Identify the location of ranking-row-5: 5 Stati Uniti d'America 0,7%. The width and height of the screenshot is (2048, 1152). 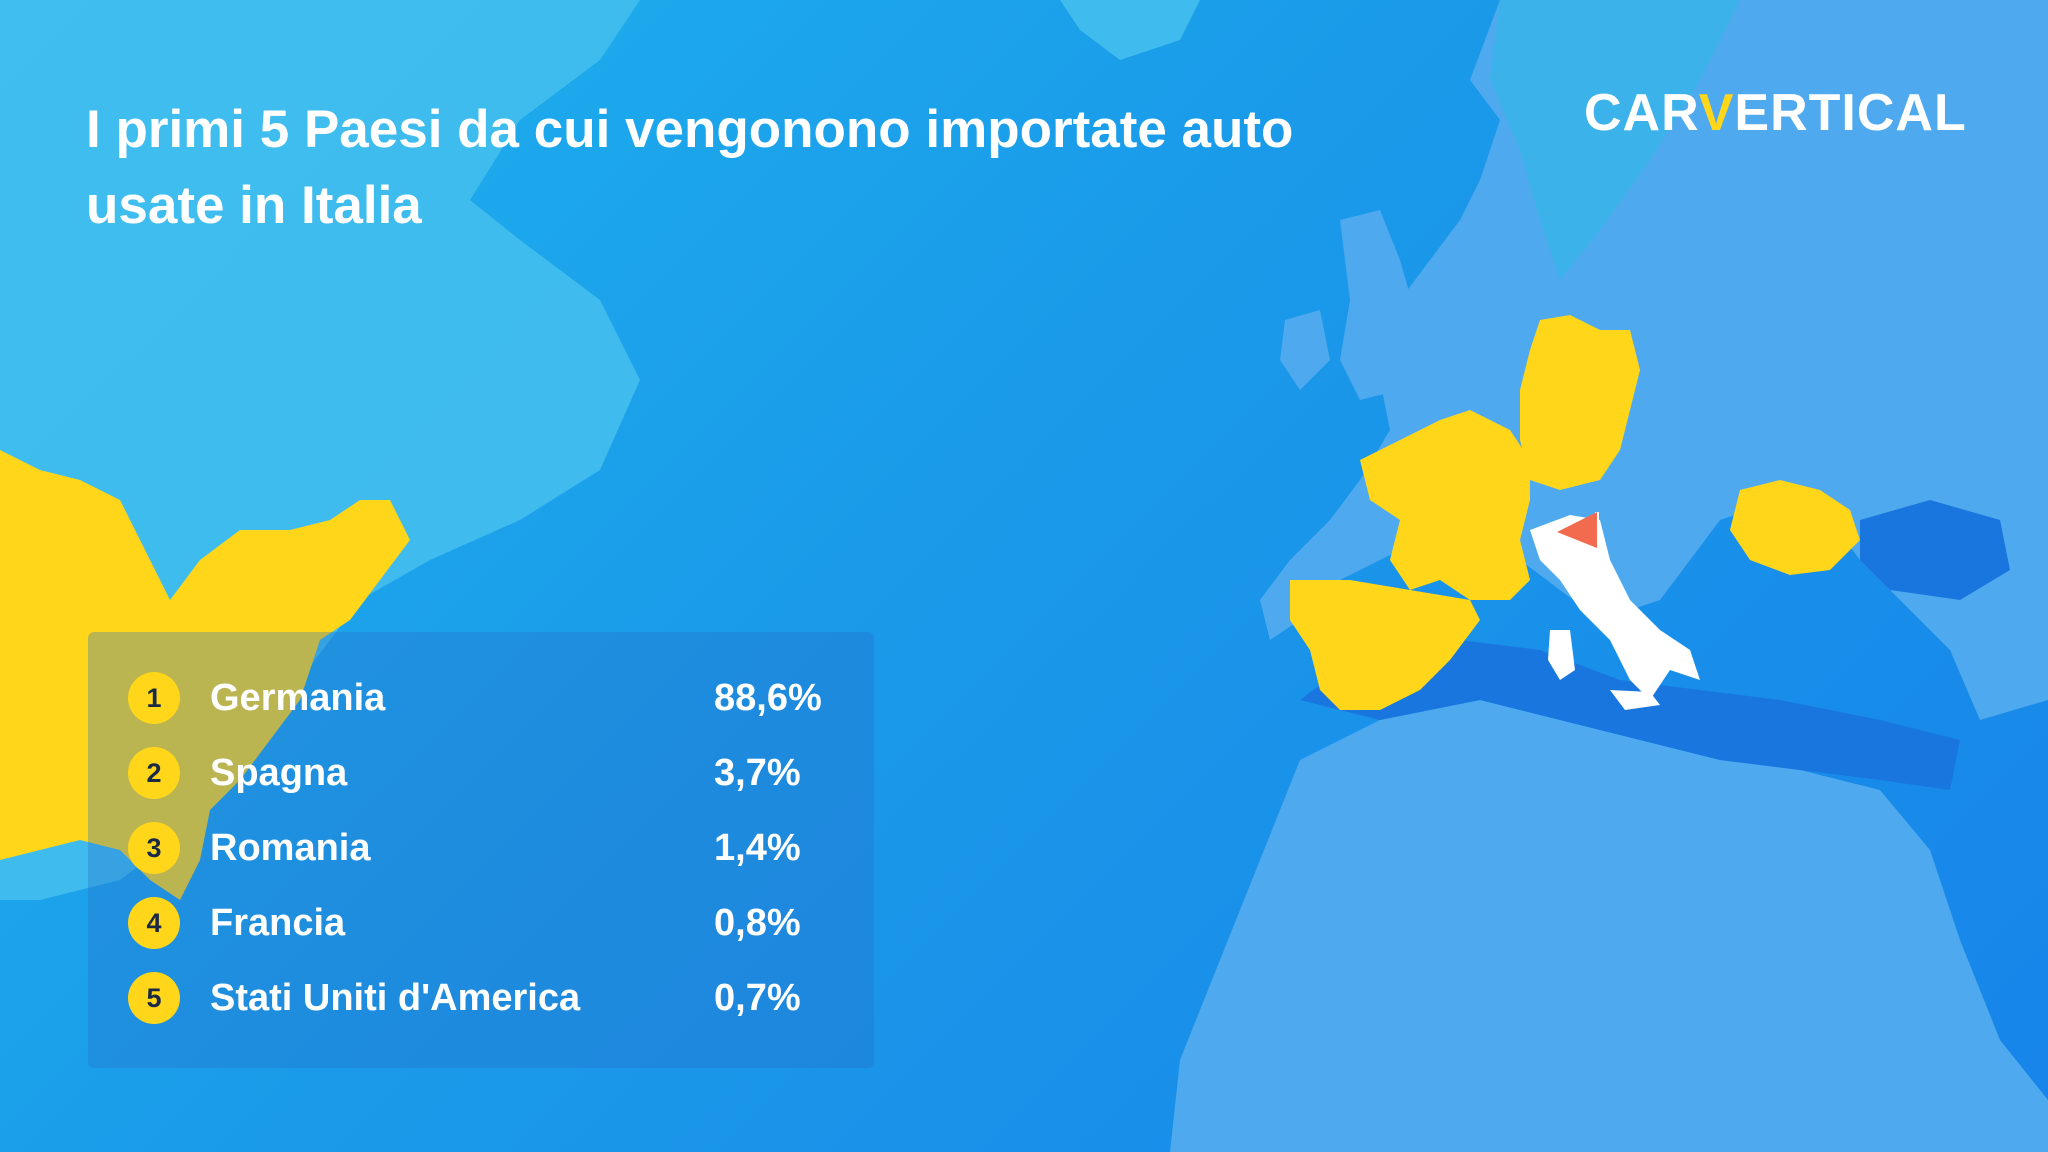
(488, 998).